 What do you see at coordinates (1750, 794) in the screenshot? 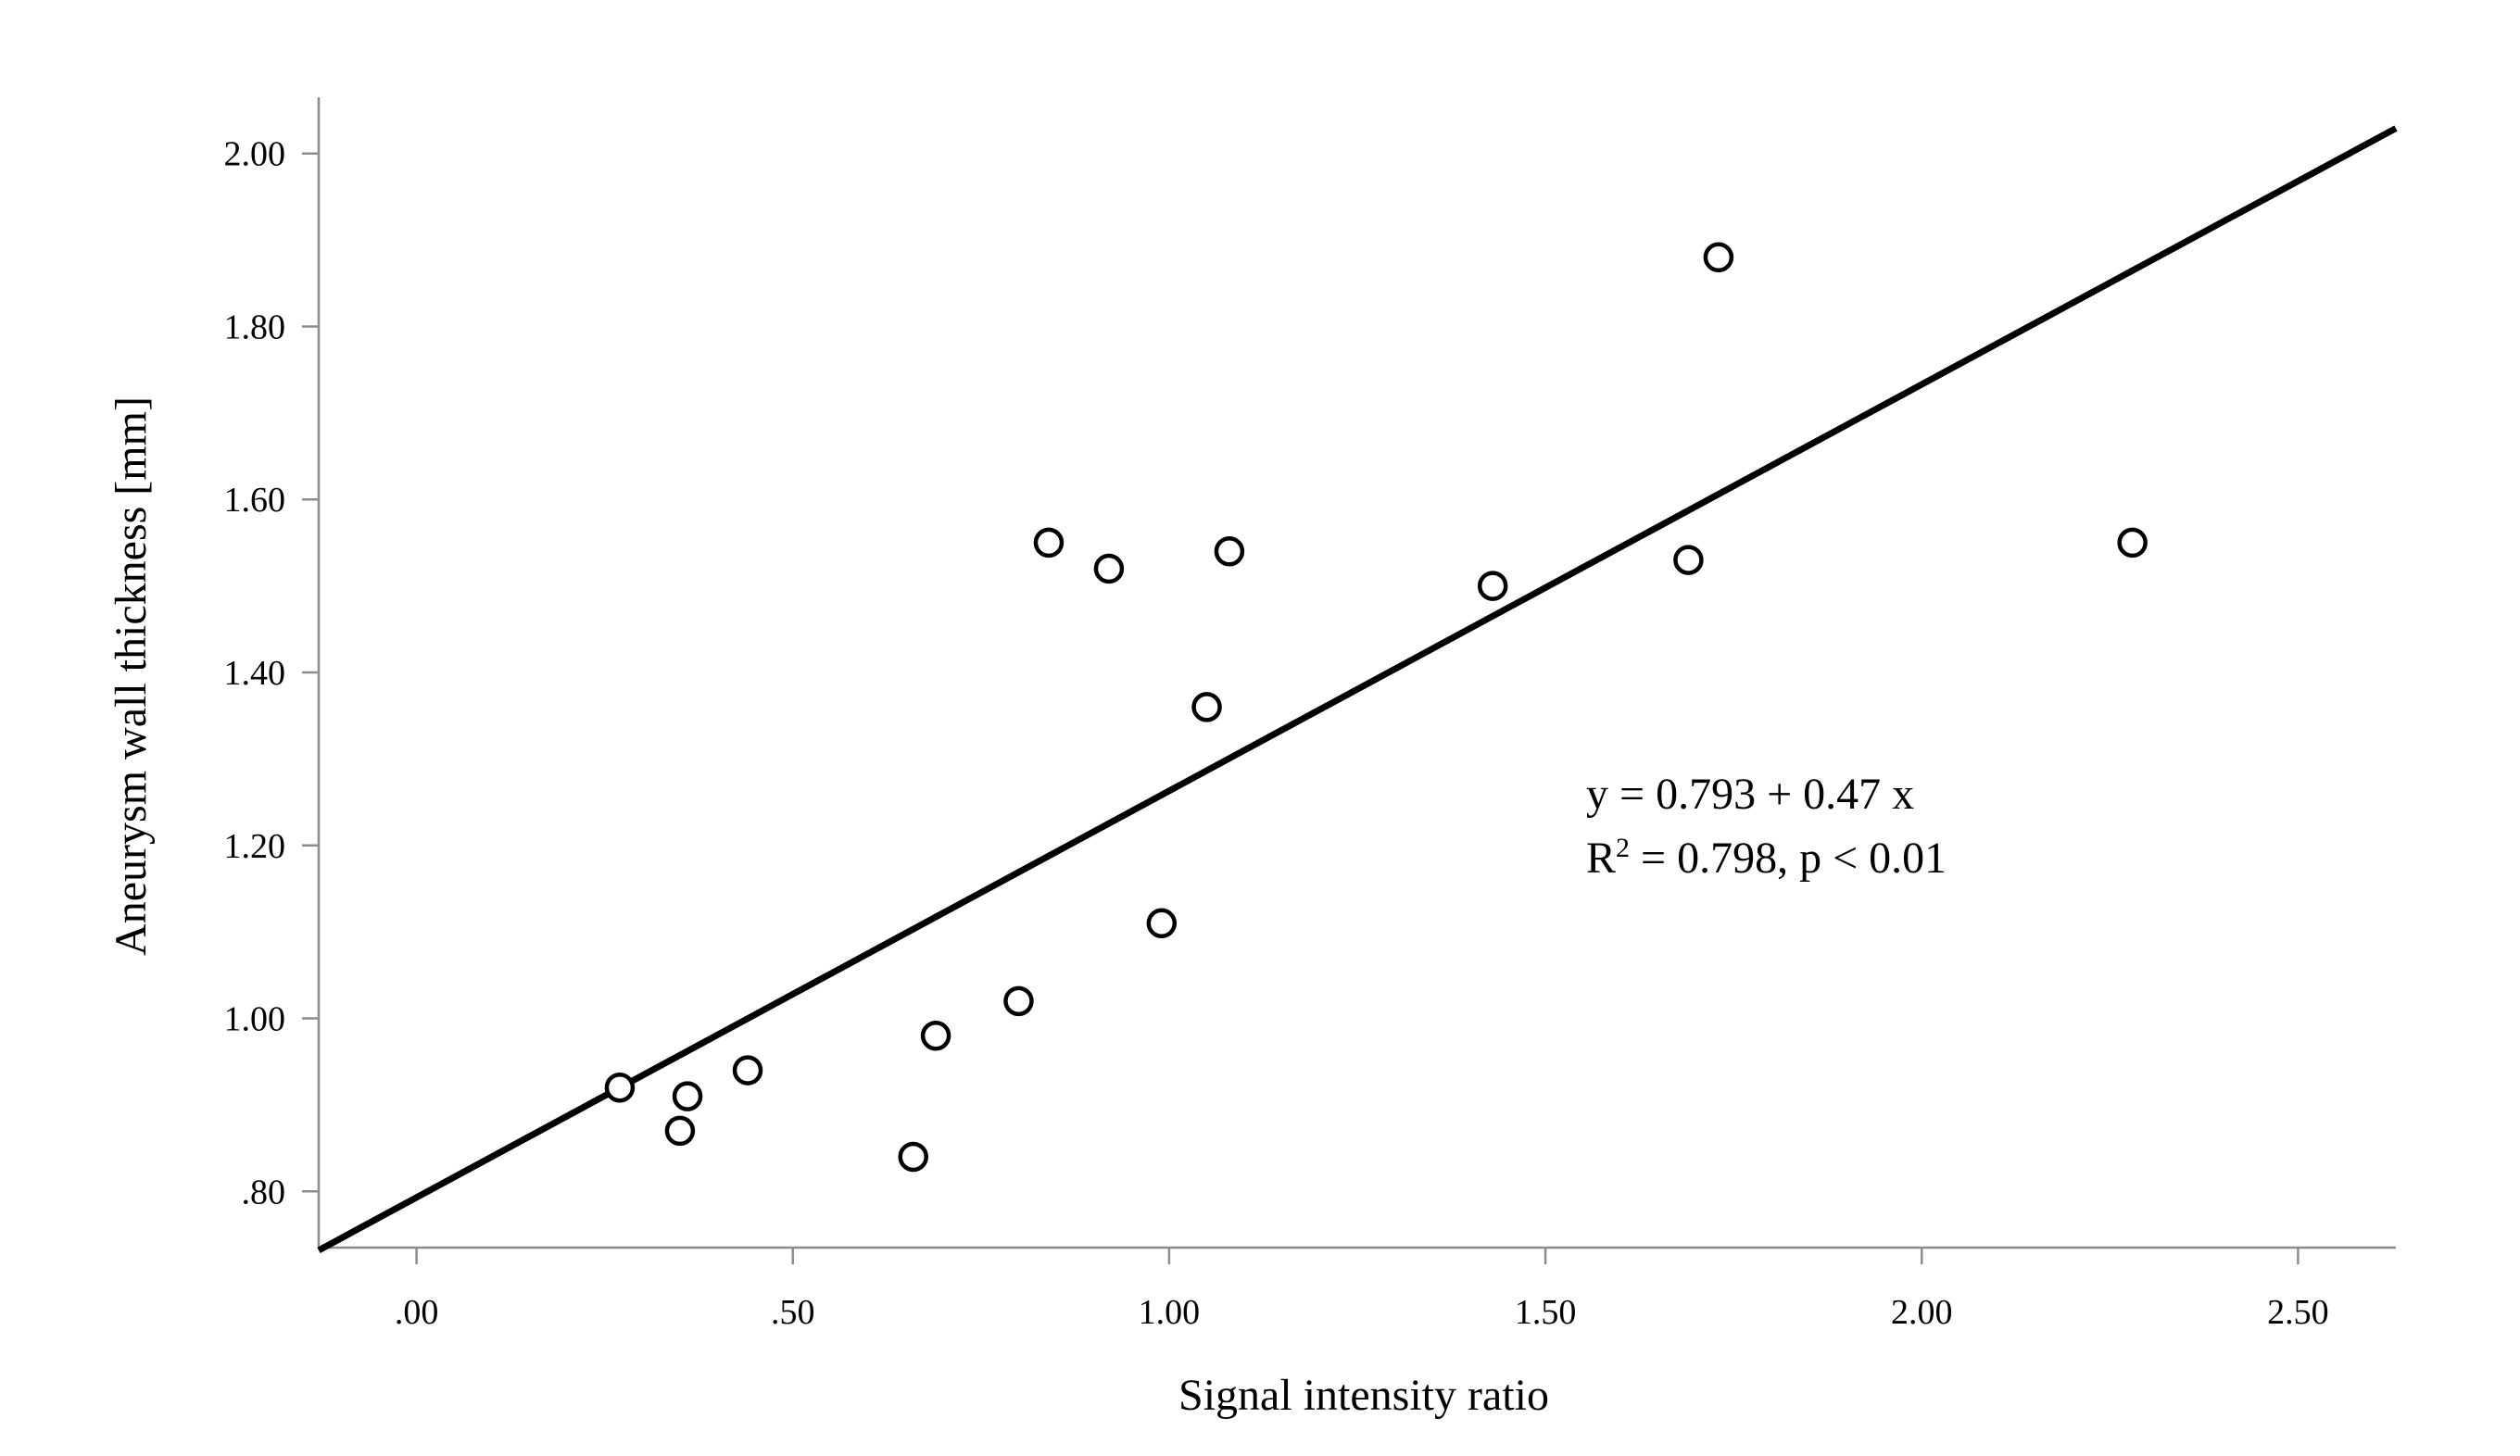
I see `regression-equation: y = 0.793 + 0.47 x` at bounding box center [1750, 794].